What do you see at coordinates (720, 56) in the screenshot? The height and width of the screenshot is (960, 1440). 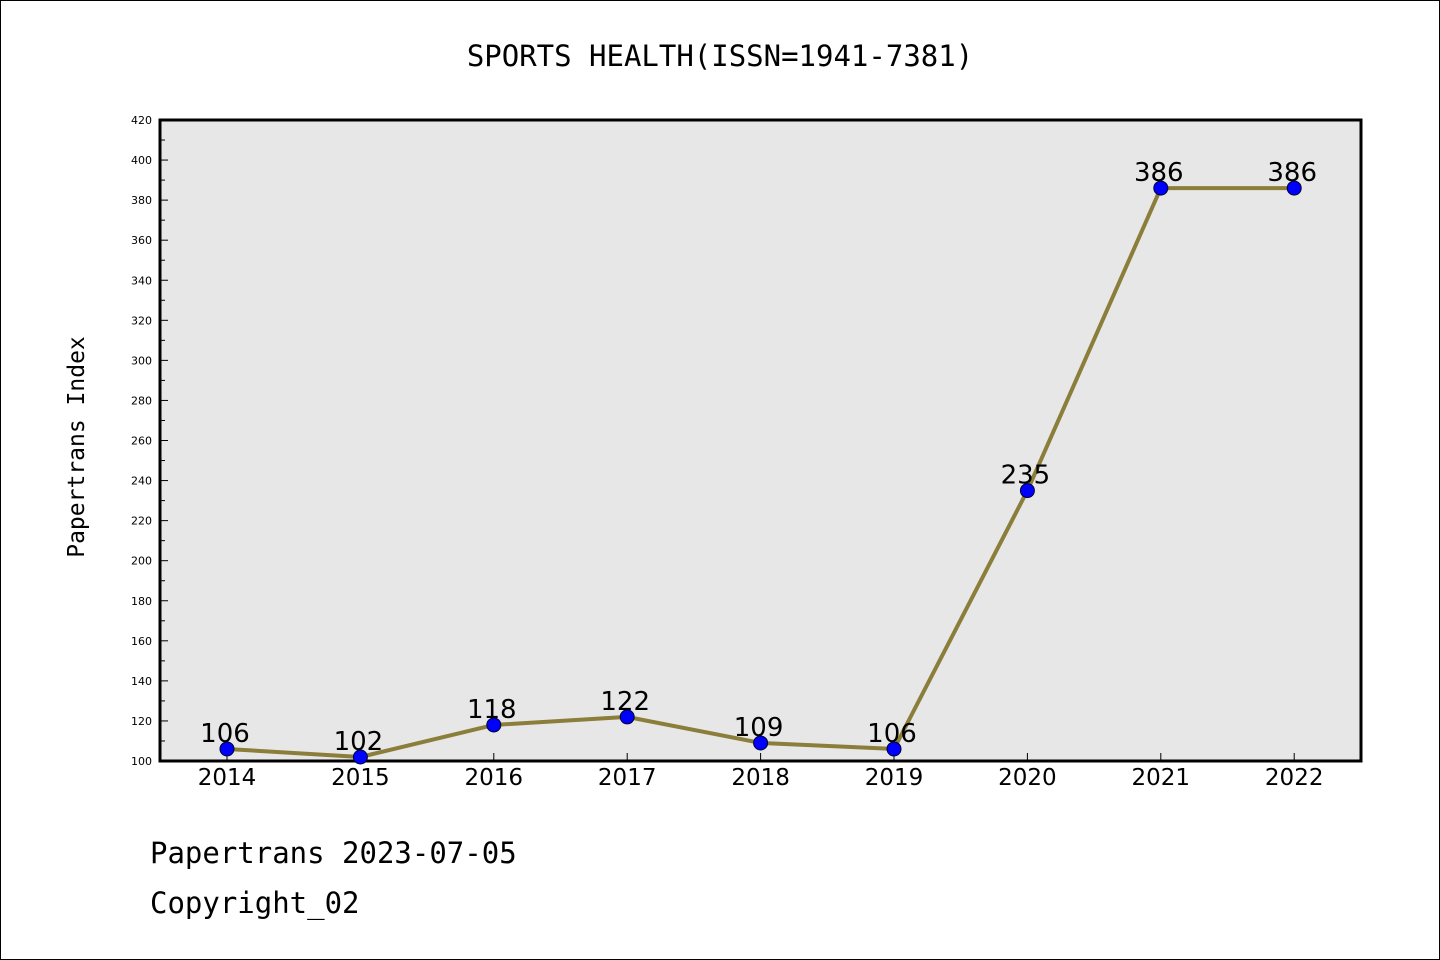 I see `chart-title: SPORTS HEALTH(ISSN=1941-7381)` at bounding box center [720, 56].